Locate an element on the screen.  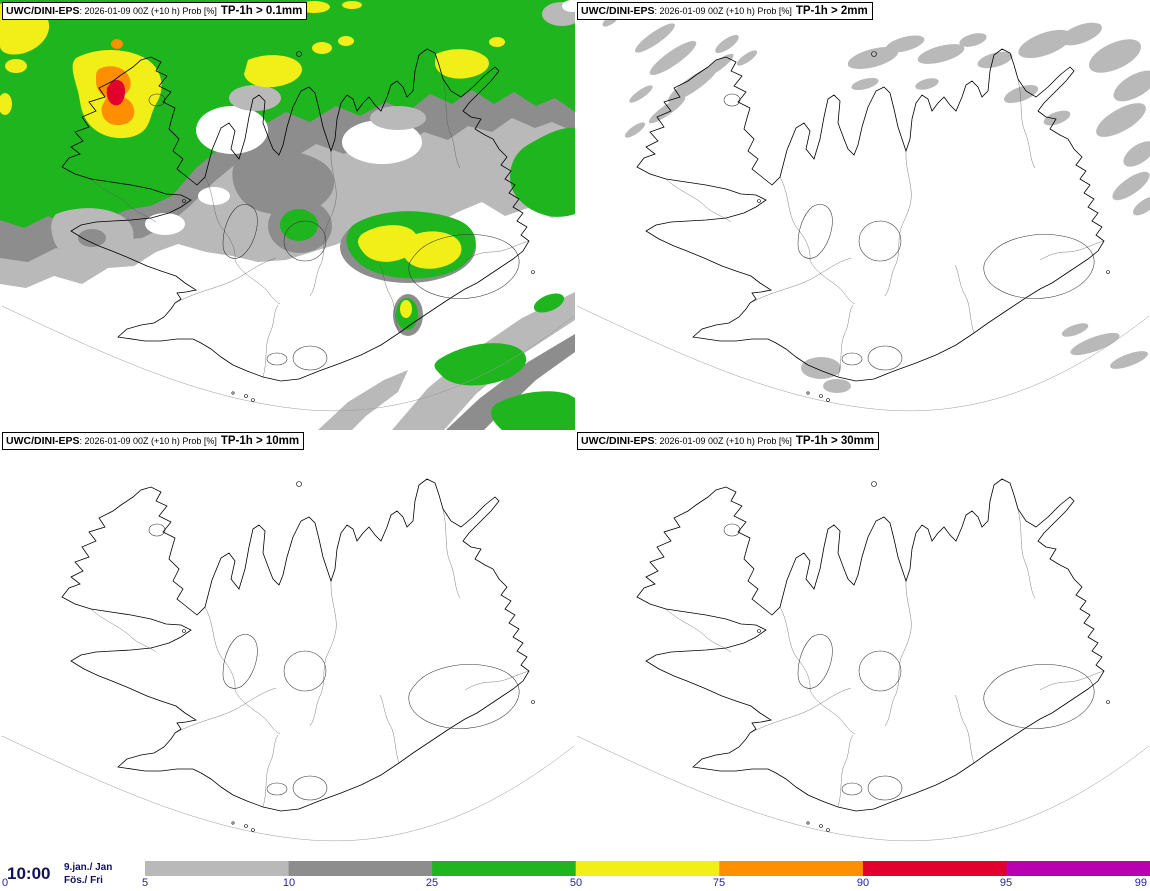
legend-tick: 90 is located at coordinates (863, 883).